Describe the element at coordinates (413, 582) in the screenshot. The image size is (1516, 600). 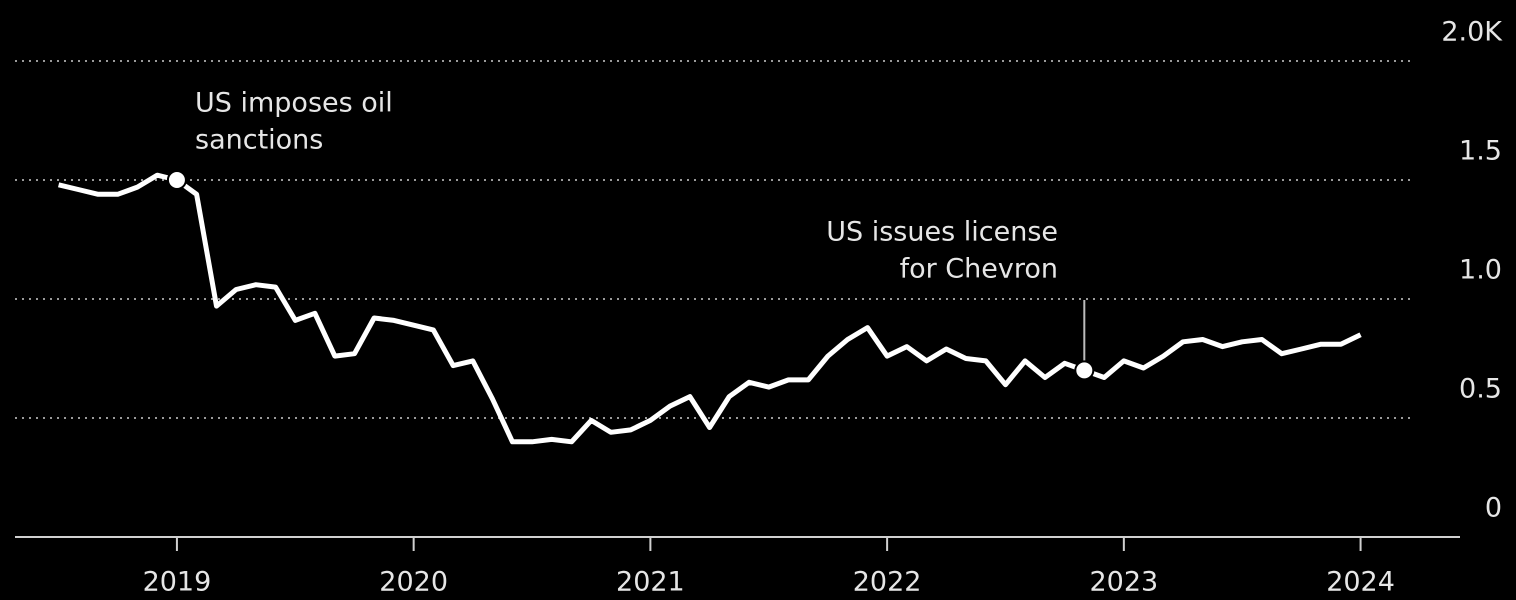
I see `x-tick-label: 2020` at that location.